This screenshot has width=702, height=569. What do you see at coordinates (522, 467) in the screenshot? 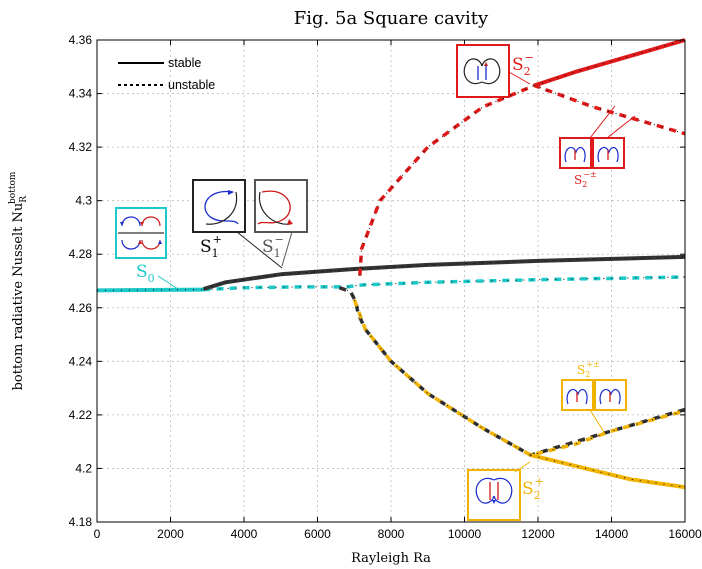
I see `s2-plus-arrow` at bounding box center [522, 467].